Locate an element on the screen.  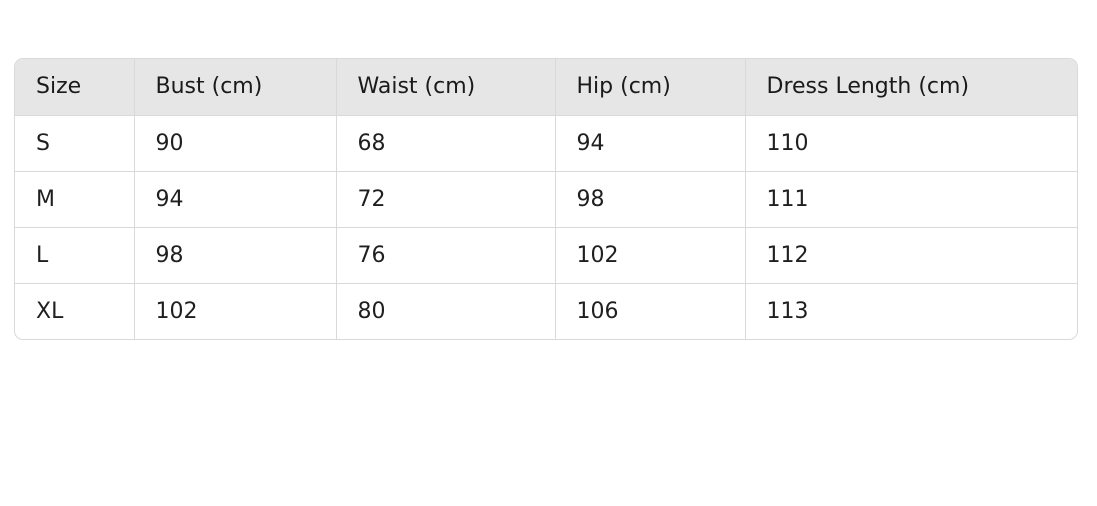
cell-size: M is located at coordinates (75, 199).